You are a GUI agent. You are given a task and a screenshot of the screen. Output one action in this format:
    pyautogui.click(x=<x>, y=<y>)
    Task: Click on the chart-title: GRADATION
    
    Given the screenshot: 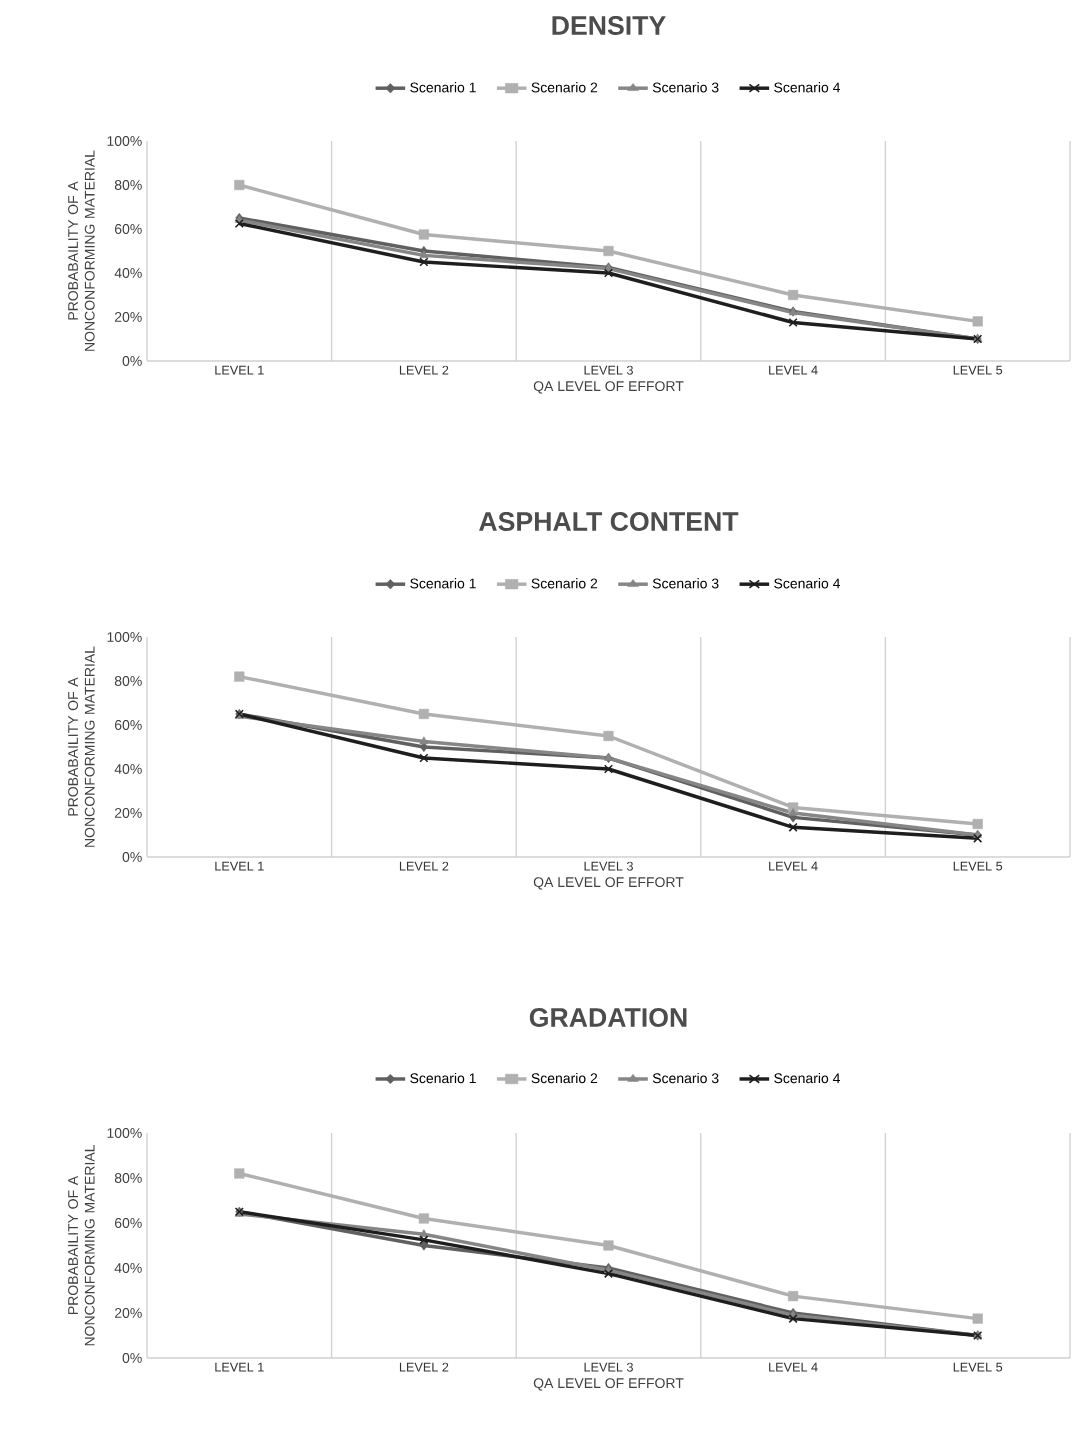 What is the action you would take?
    pyautogui.click(x=608, y=1017)
    